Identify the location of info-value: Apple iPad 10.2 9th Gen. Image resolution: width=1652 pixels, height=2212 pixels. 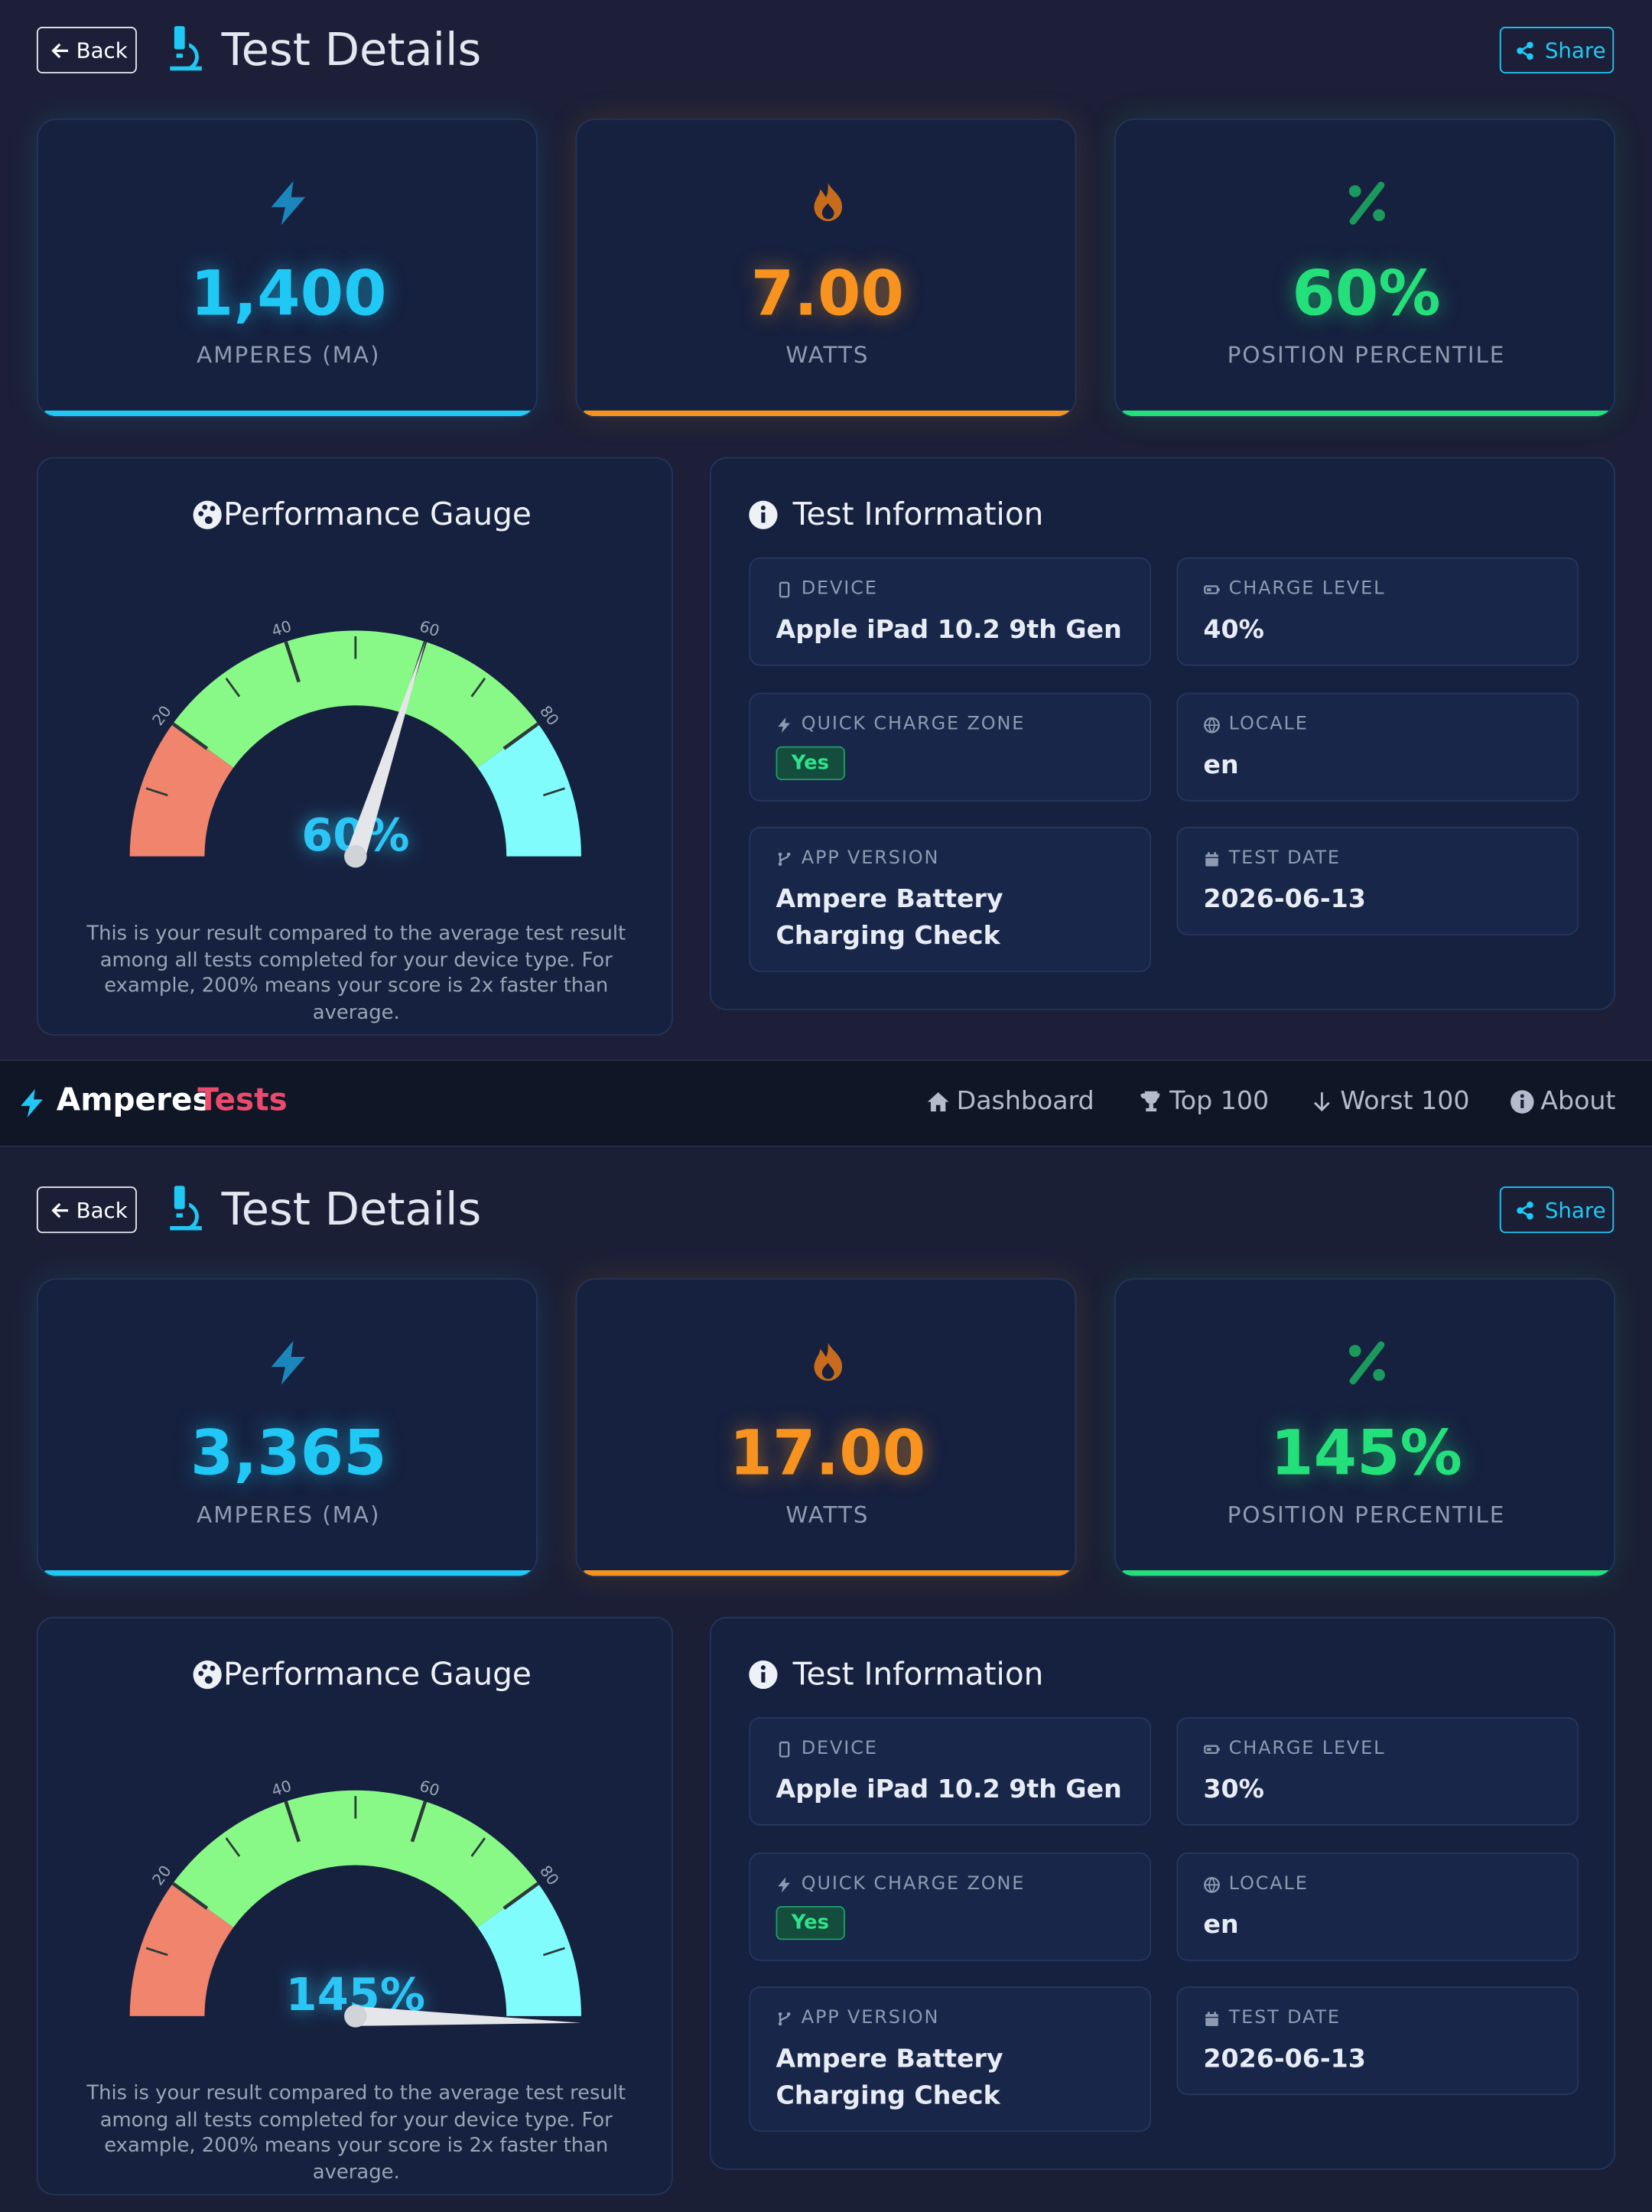
(949, 1789).